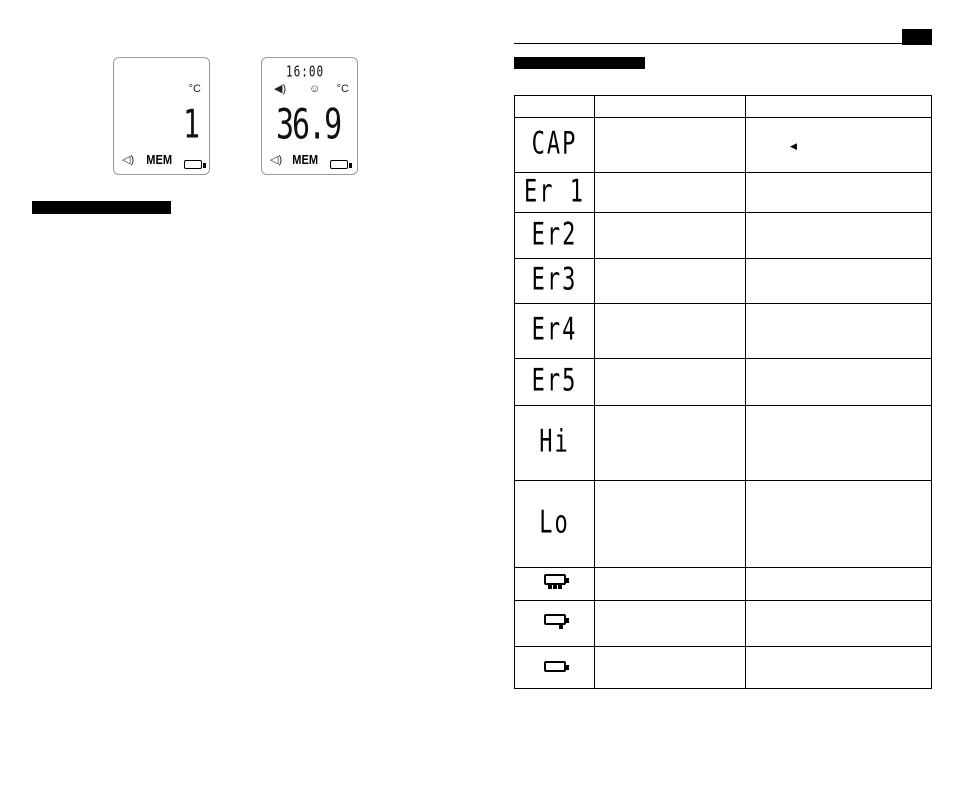 The image size is (964, 794). I want to click on table-header-row, so click(723, 106).